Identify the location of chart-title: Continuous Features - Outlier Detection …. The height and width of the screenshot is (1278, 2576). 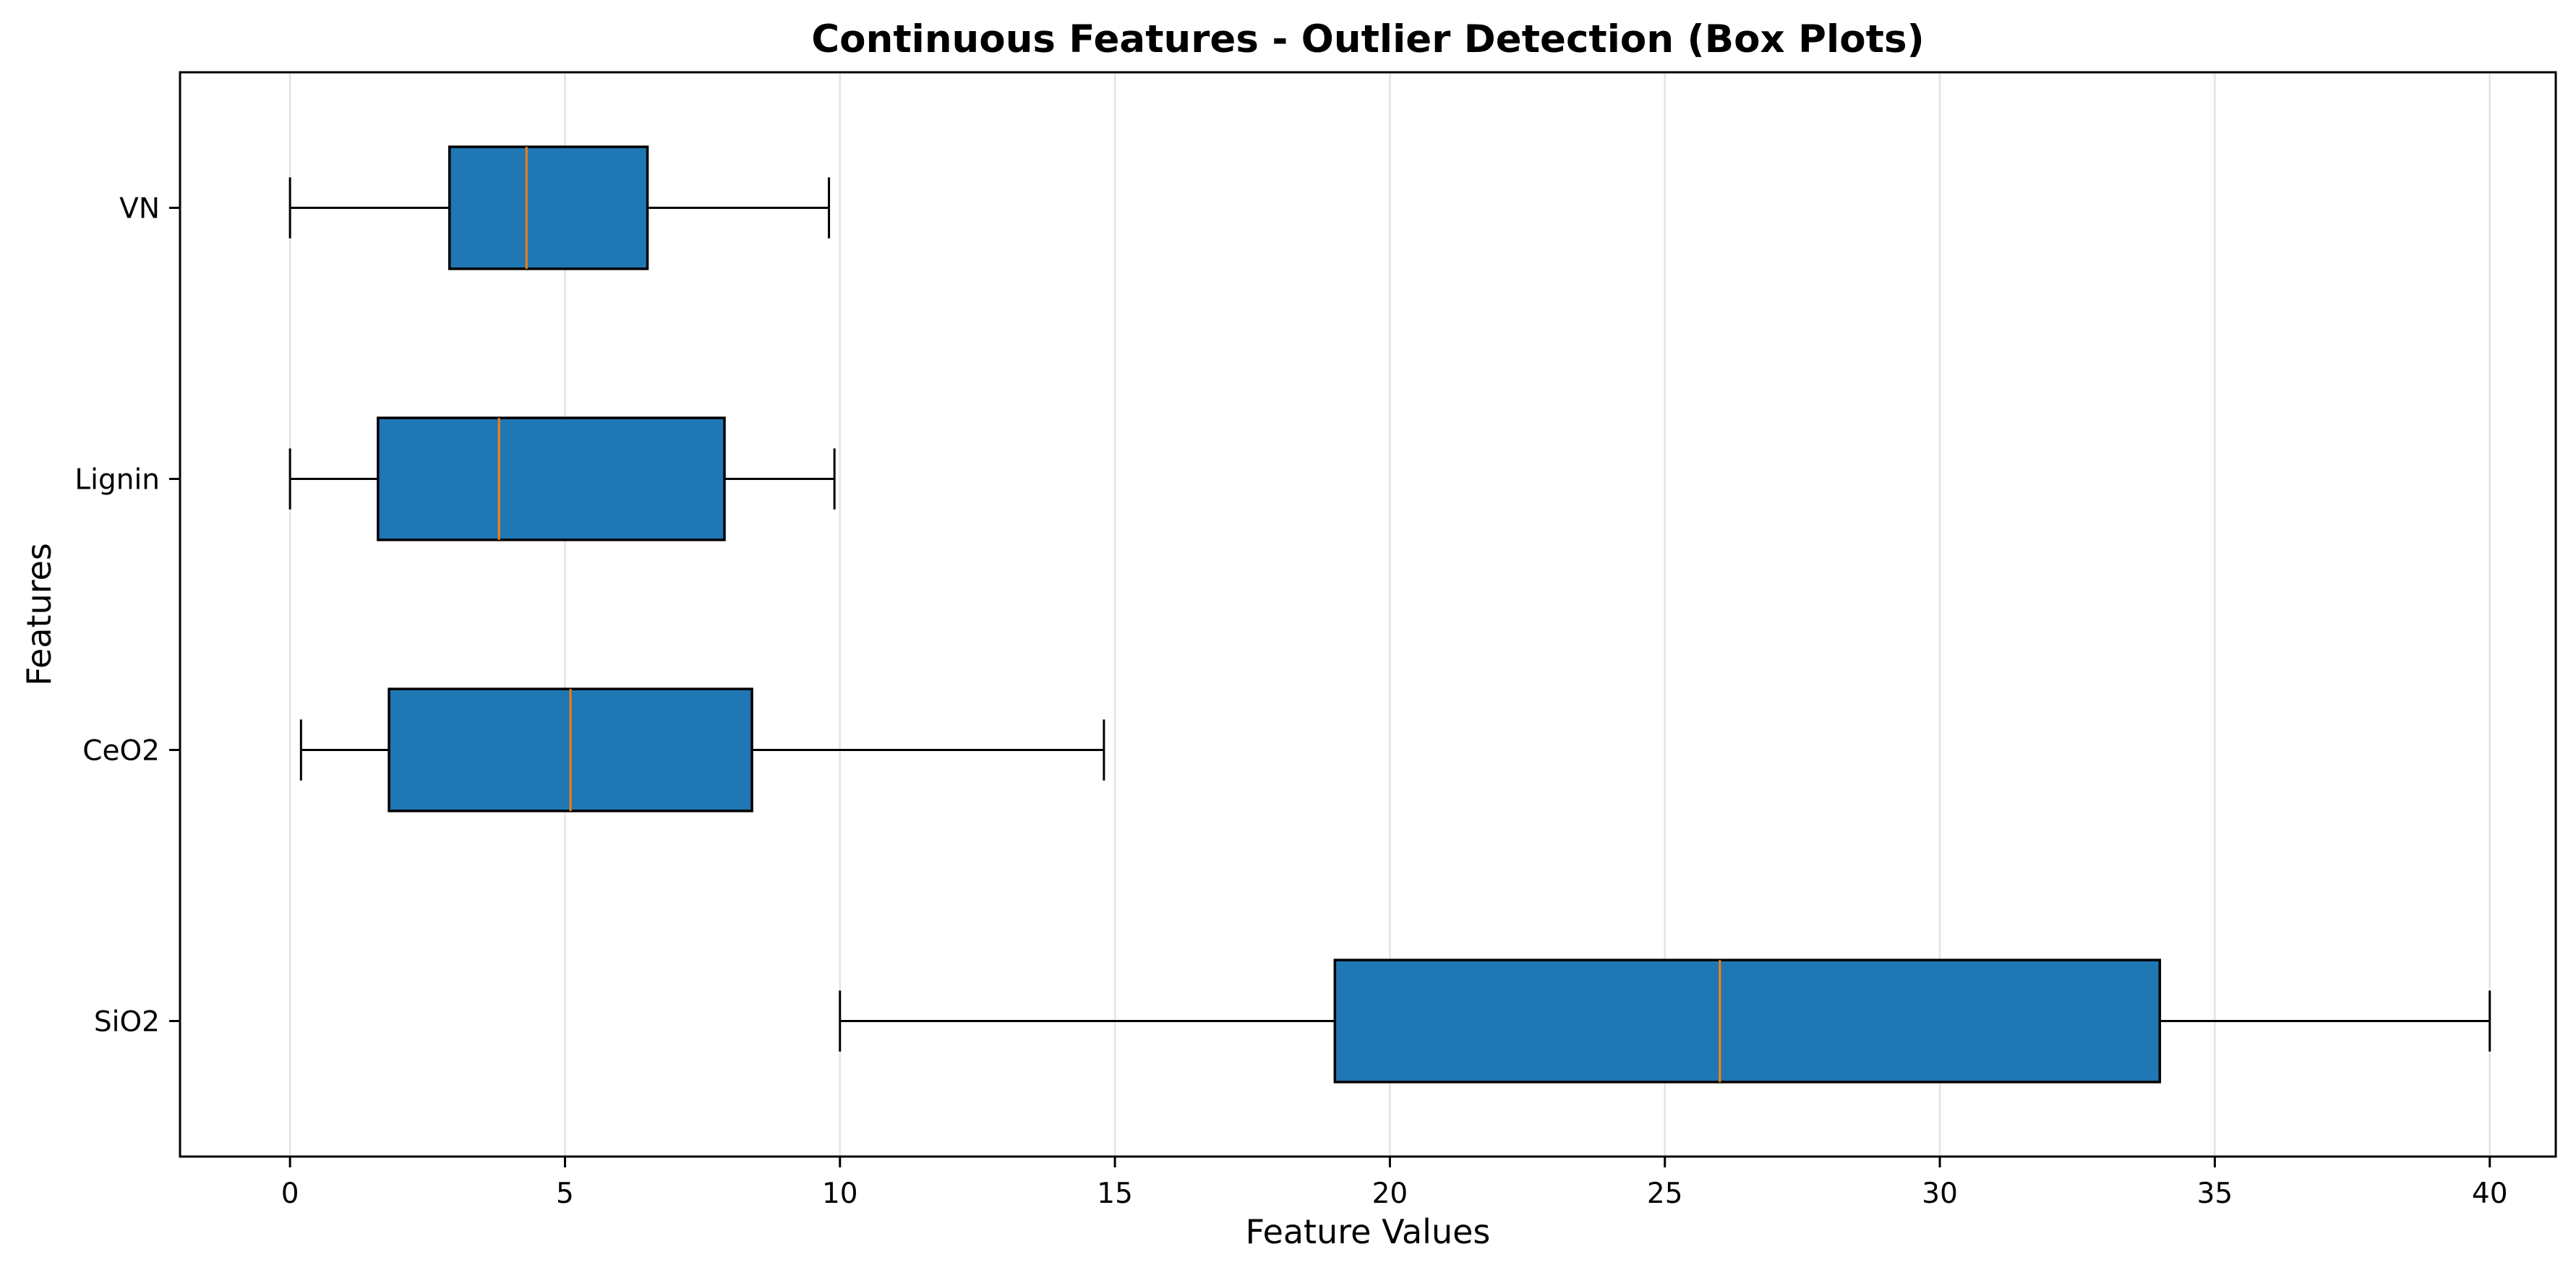
(1368, 39).